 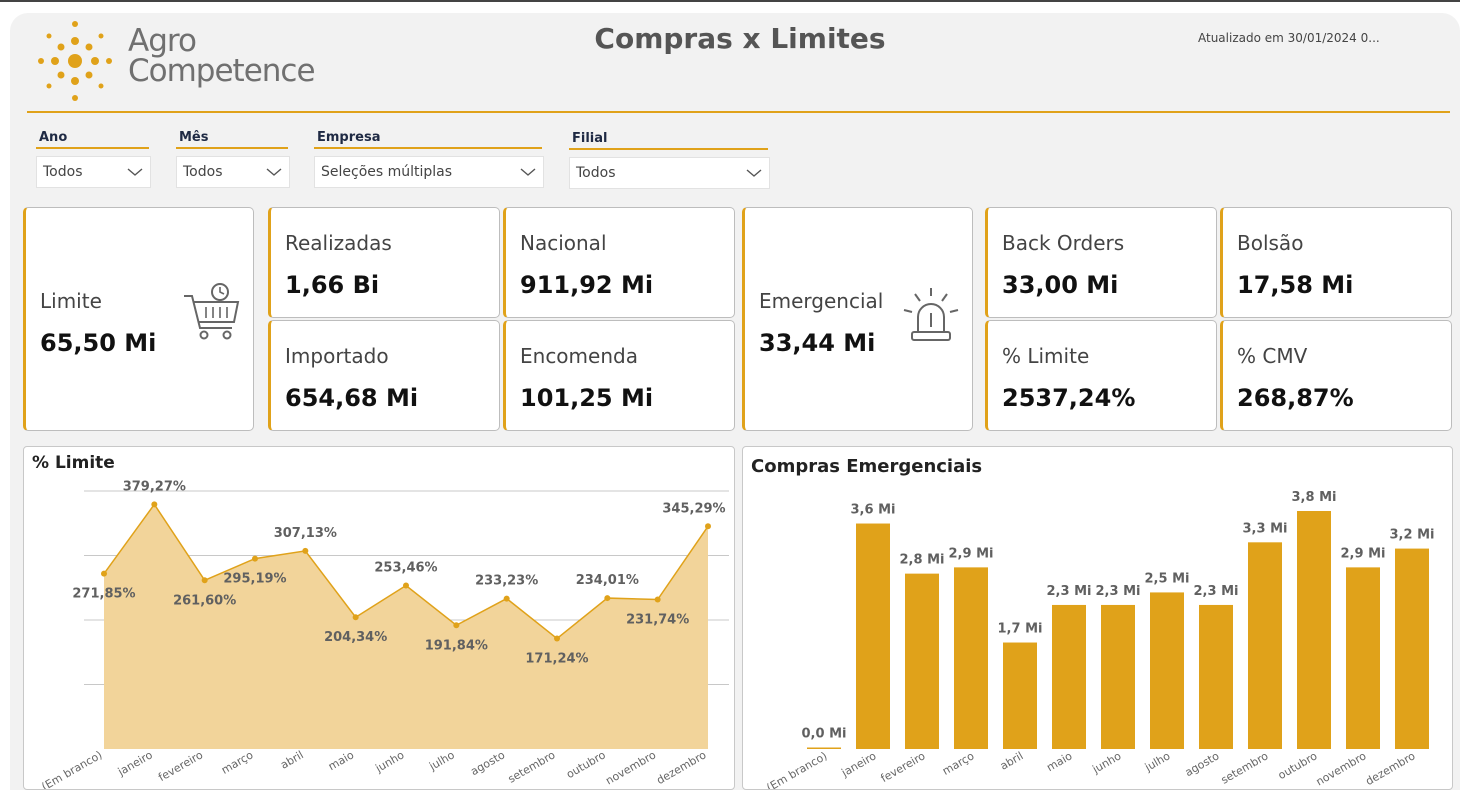 I want to click on filter-filial-underline, so click(x=668, y=149).